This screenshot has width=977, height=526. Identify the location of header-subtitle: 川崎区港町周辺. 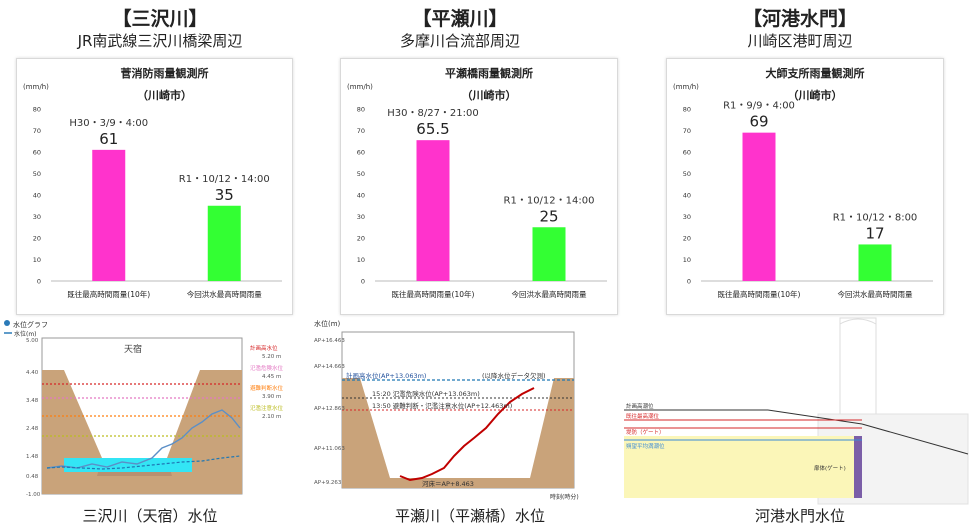
(800, 41).